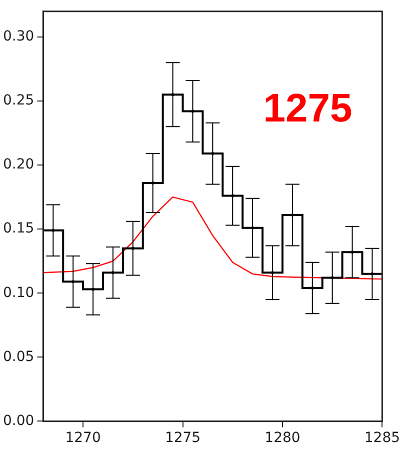  What do you see at coordinates (307, 108) in the screenshot?
I see `annotation: 1275` at bounding box center [307, 108].